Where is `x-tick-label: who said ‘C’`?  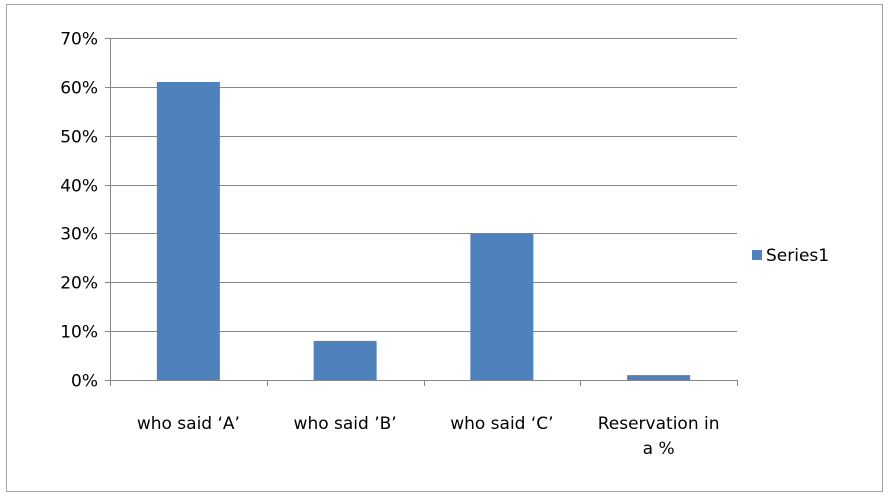 x-tick-label: who said ‘C’ is located at coordinates (501, 424).